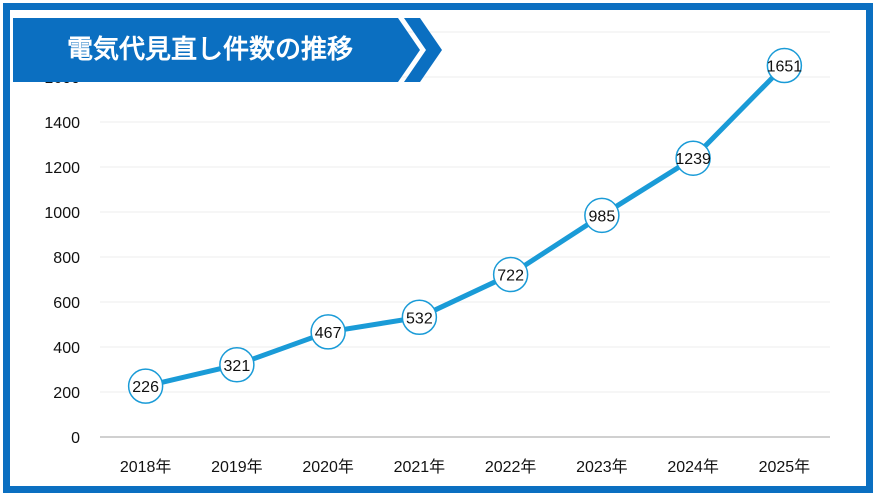  Describe the element at coordinates (423, 50) in the screenshot. I see `chevron-icon` at that location.